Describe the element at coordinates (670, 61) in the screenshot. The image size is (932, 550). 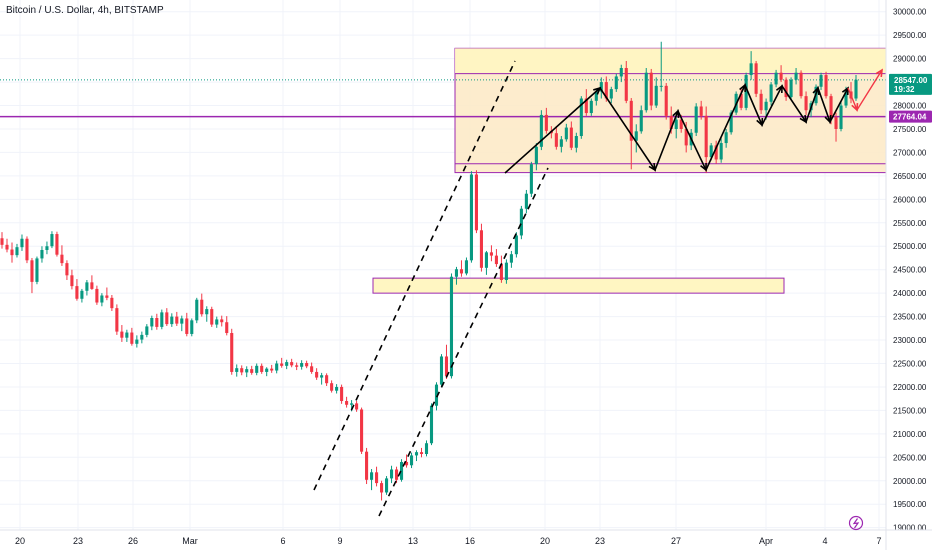
I see `range-zone-top` at that location.